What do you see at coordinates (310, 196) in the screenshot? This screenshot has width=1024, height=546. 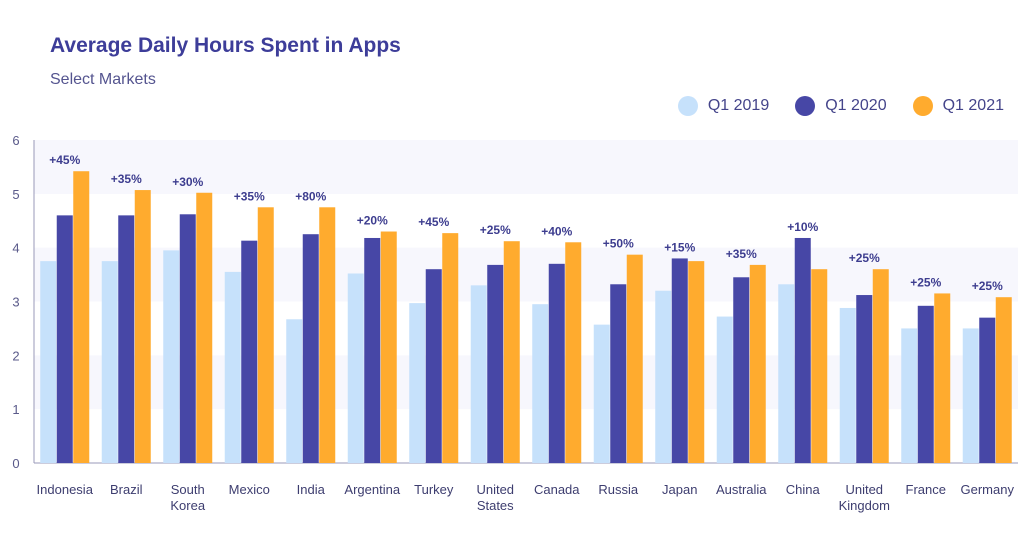 I see `growth-annotation: +80%` at bounding box center [310, 196].